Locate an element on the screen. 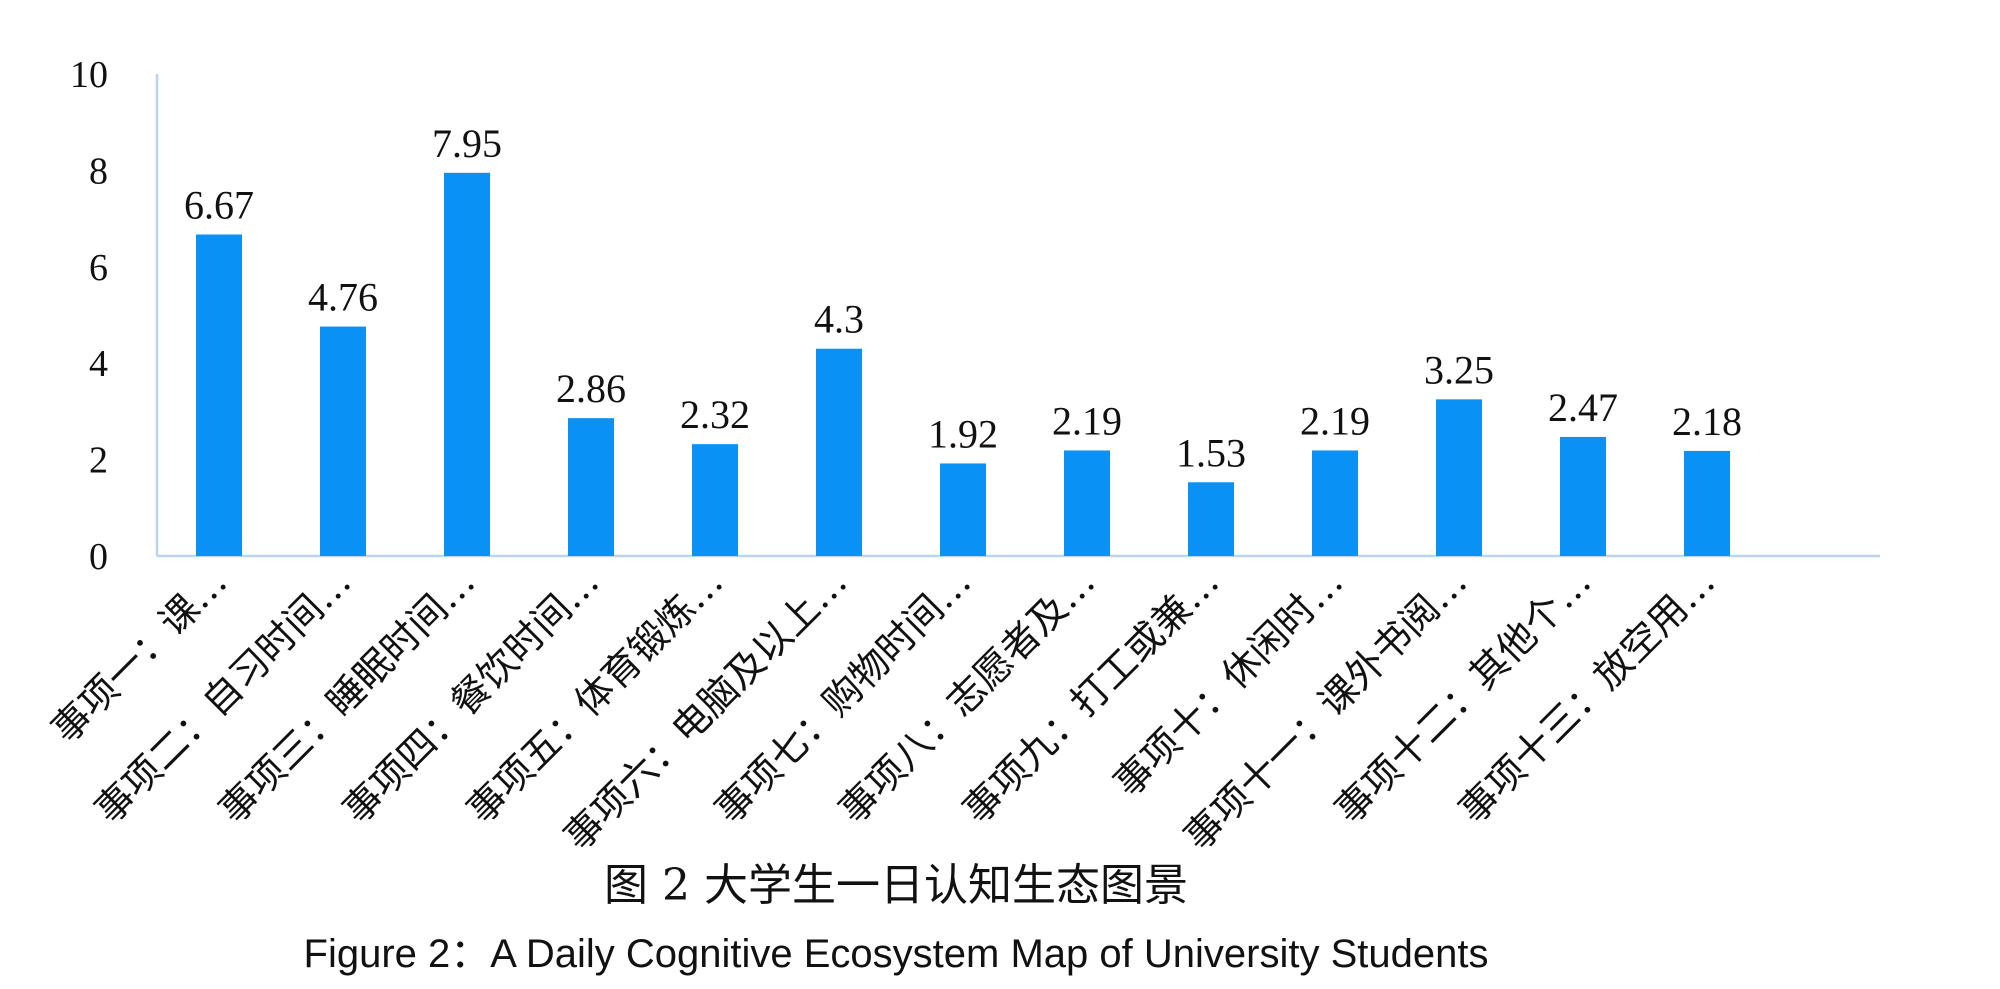 This screenshot has width=2000, height=989. data-label: 6.67 is located at coordinates (219, 205).